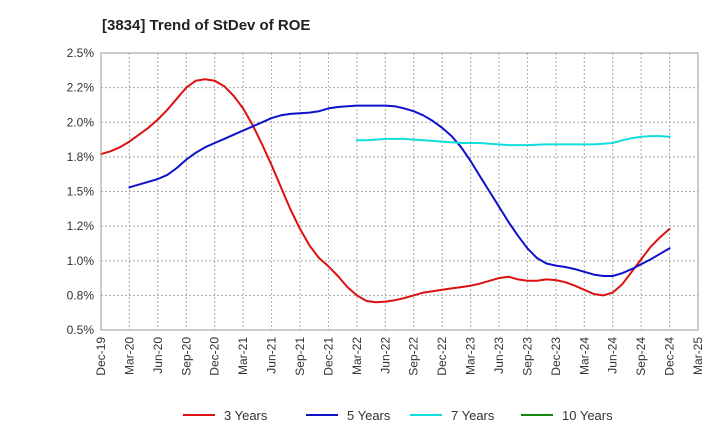 The height and width of the screenshot is (440, 720). What do you see at coordinates (328, 356) in the screenshot?
I see `x-tick-label: Dec-21` at bounding box center [328, 356].